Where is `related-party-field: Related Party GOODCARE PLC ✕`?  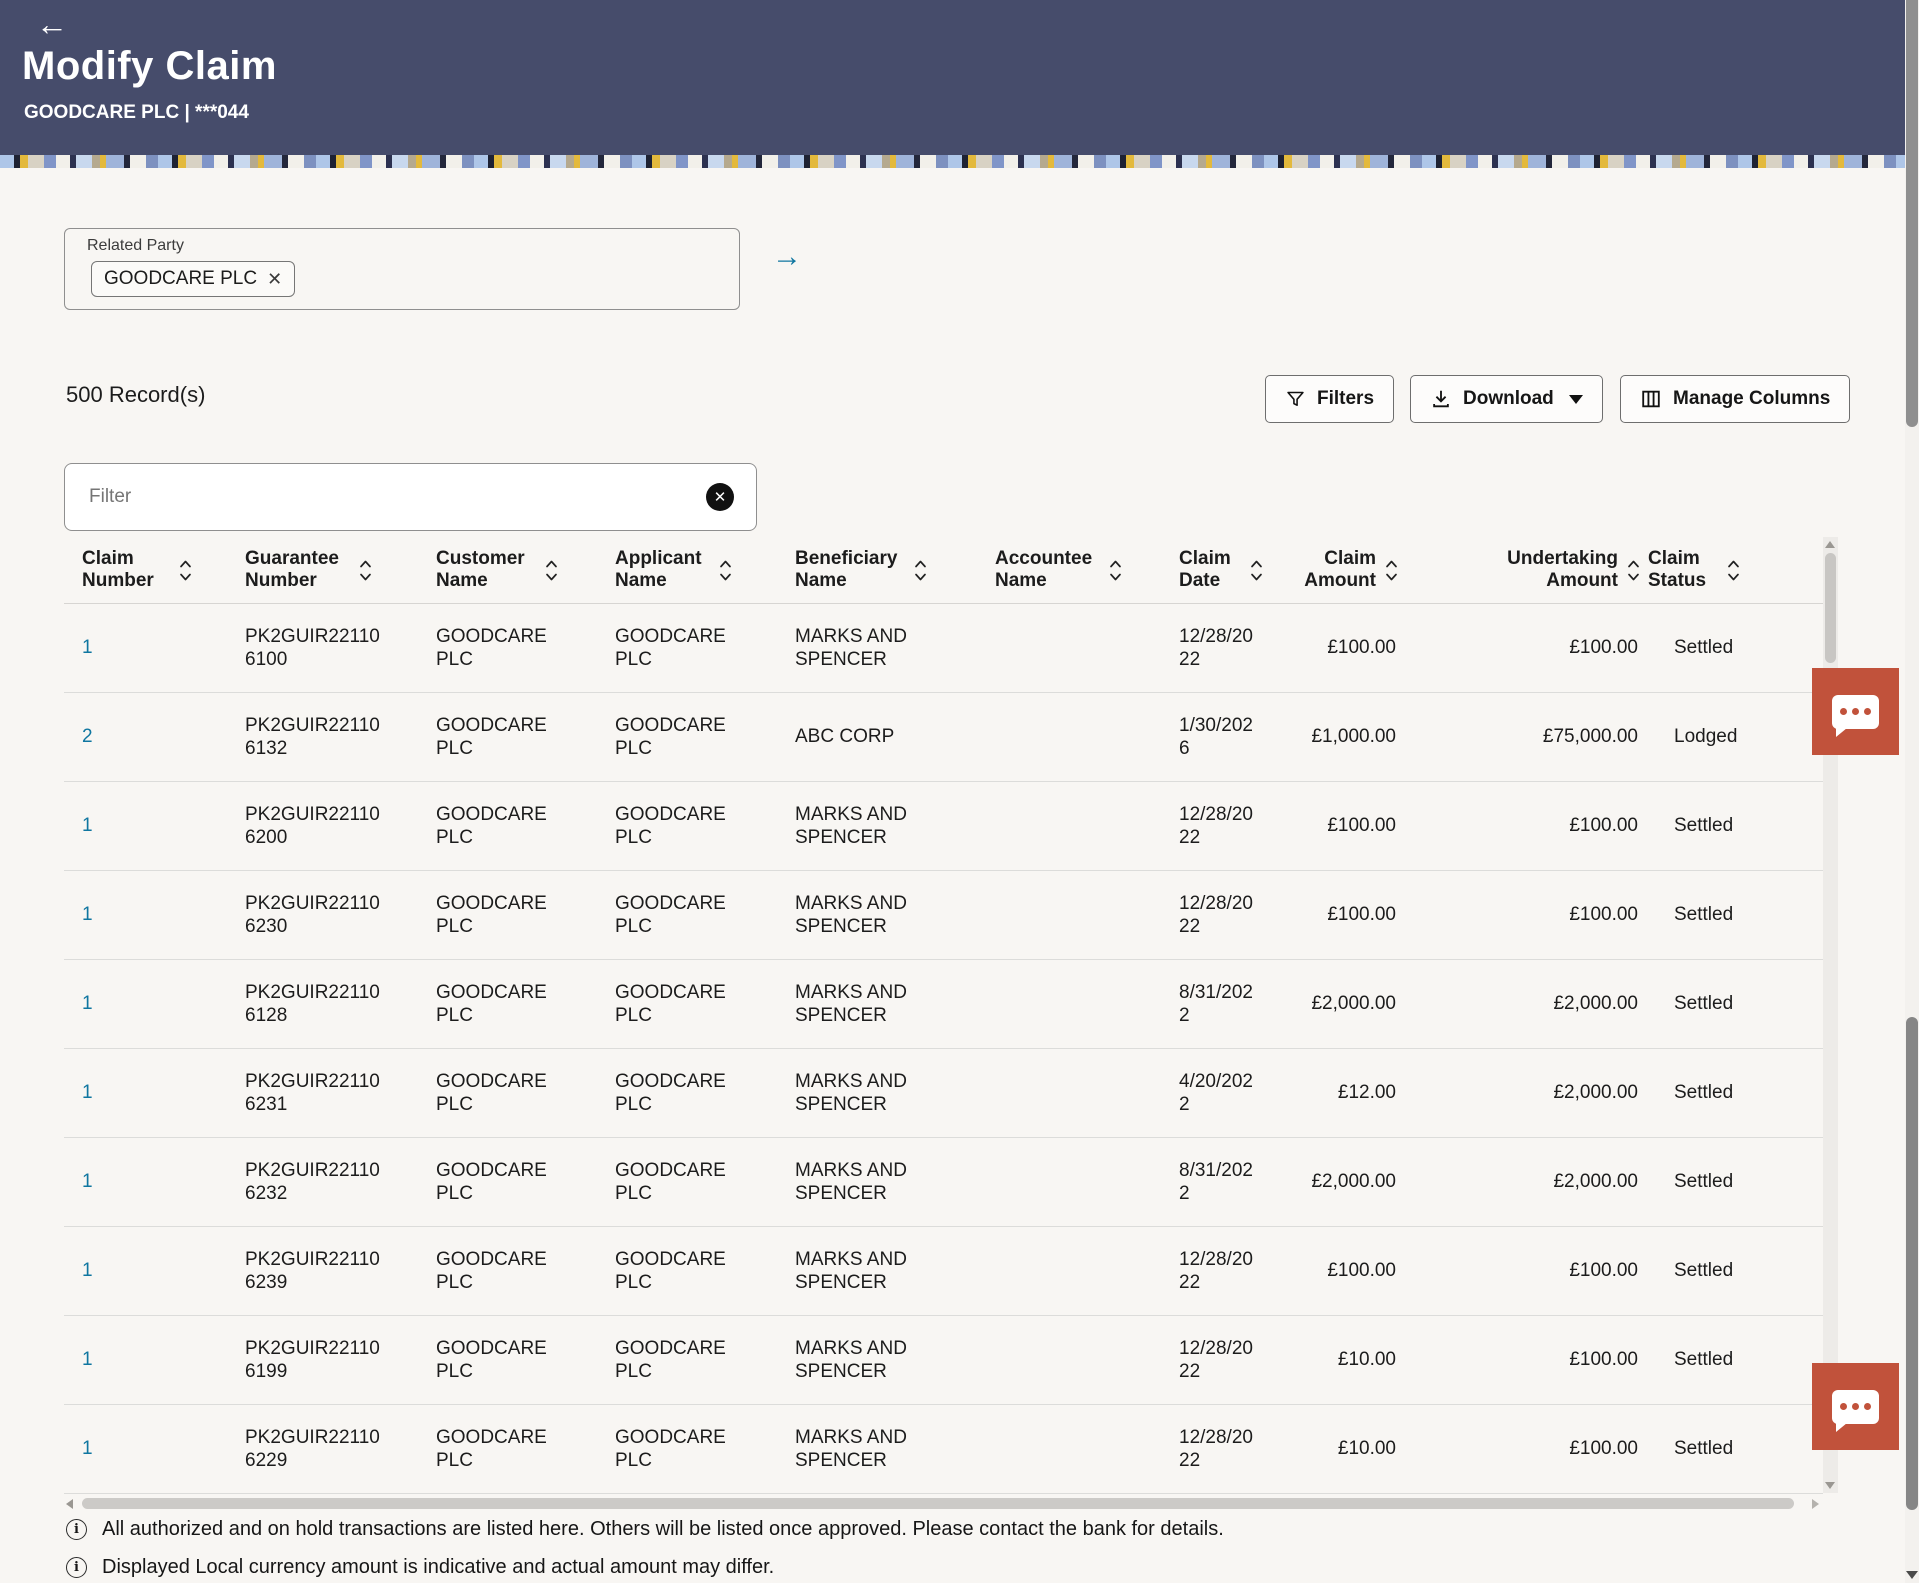
related-party-field: Related Party GOODCARE PLC ✕ is located at coordinates (402, 269).